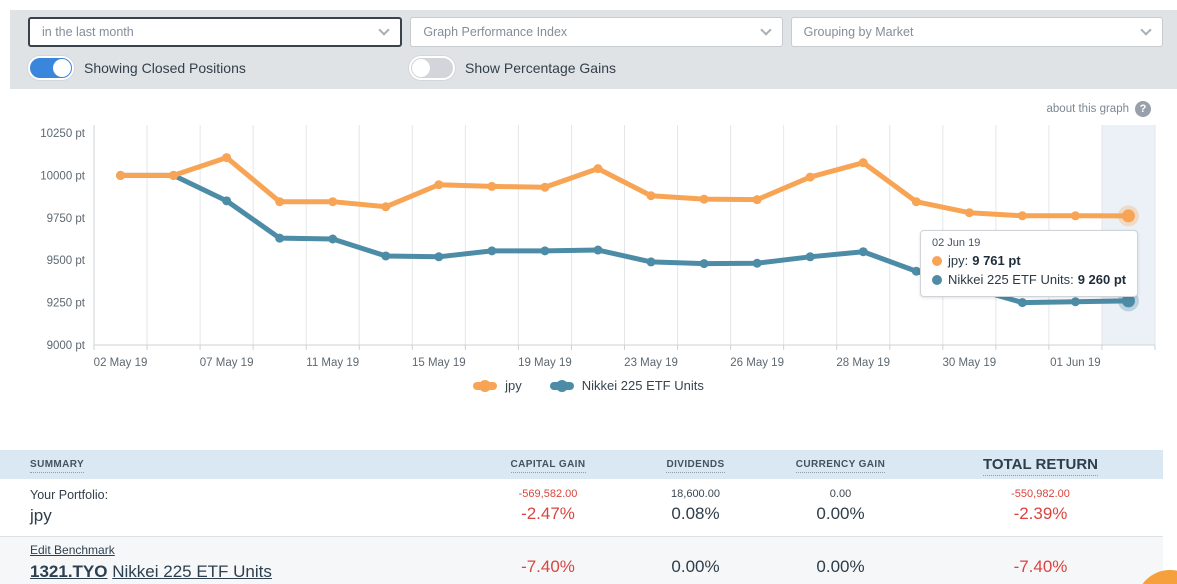 This screenshot has height=584, width=1177. What do you see at coordinates (976, 68) in the screenshot?
I see `toggles-spacer` at bounding box center [976, 68].